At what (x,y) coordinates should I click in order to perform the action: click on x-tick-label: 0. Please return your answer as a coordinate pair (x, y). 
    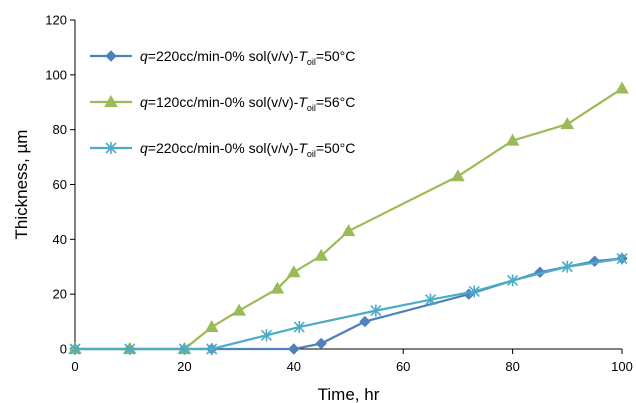
    Looking at the image, I should click on (74, 366).